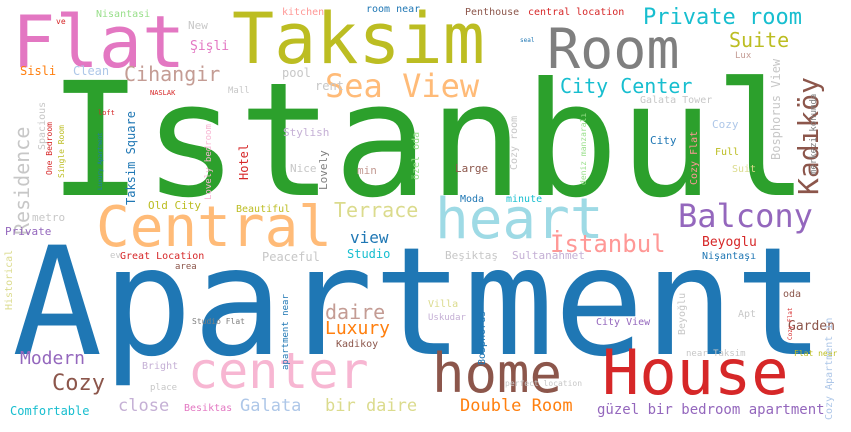  What do you see at coordinates (367, 170) in the screenshot?
I see `word-min: min` at bounding box center [367, 170].